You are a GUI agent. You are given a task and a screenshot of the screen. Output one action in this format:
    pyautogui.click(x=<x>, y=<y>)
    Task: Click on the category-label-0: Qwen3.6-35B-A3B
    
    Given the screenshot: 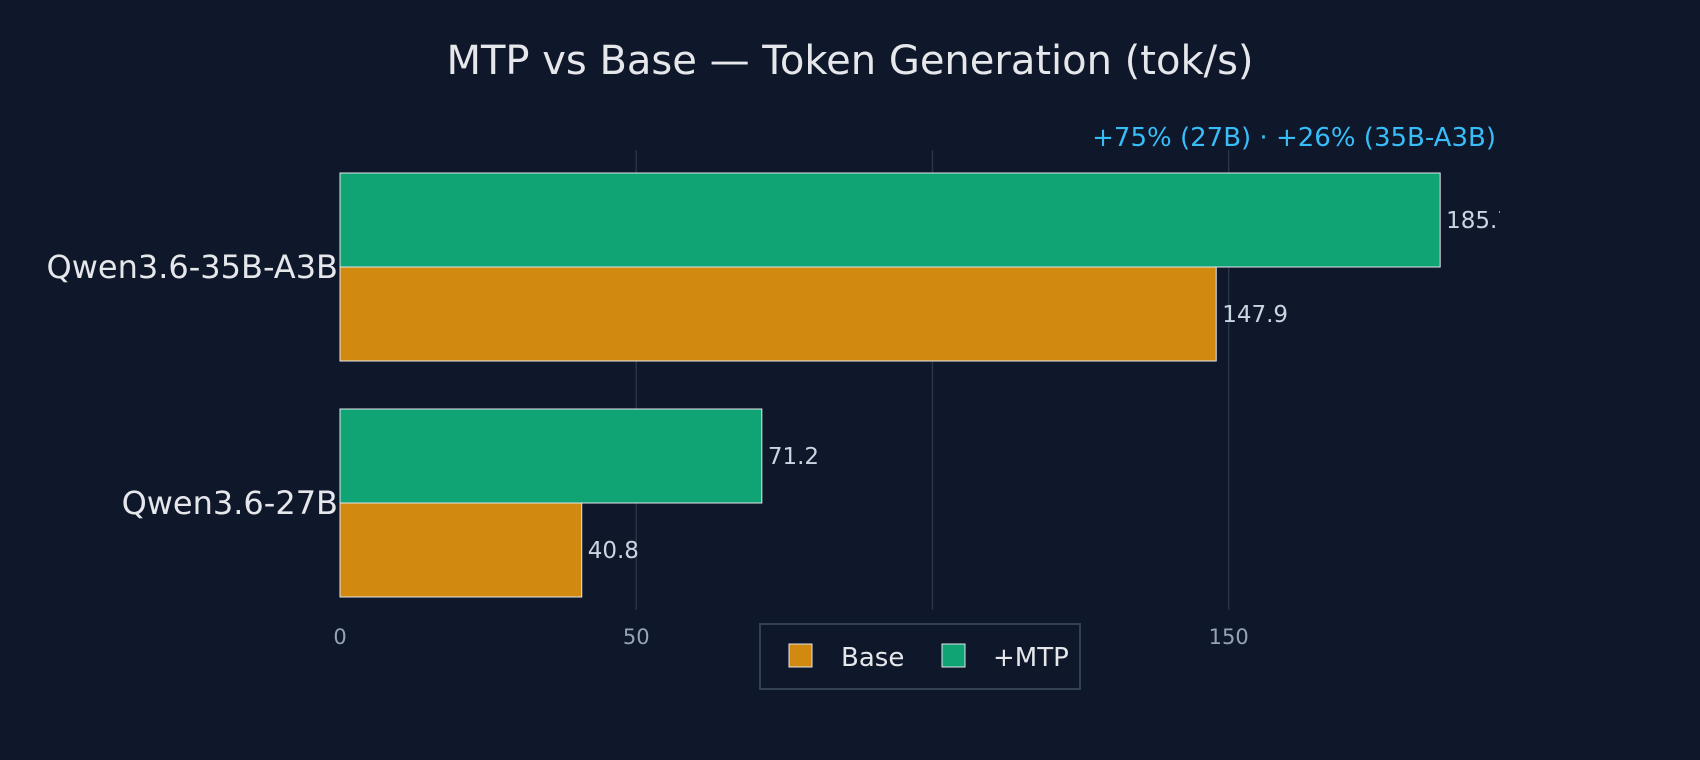 What is the action you would take?
    pyautogui.click(x=192, y=267)
    